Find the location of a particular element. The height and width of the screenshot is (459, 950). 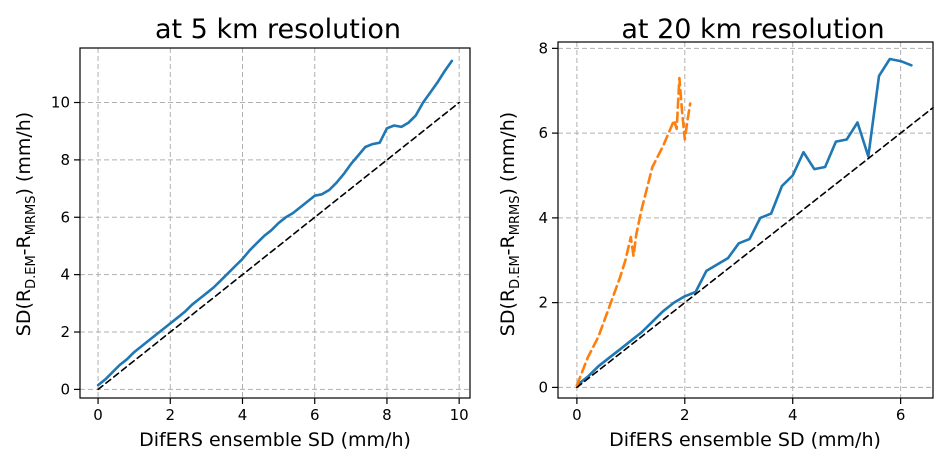

y-ticks: 0 2 4 6 8 is located at coordinates (548, 217).